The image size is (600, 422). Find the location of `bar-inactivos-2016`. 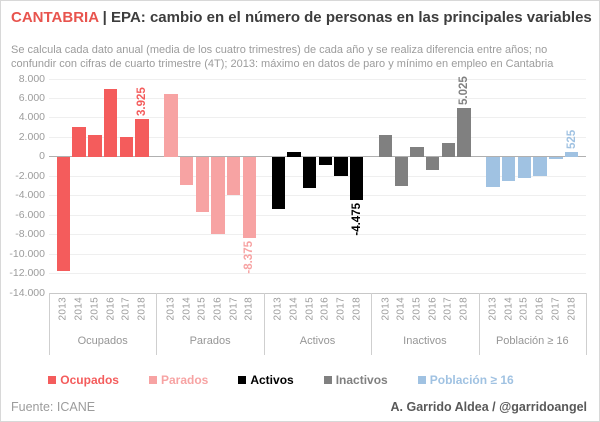

bar-inactivos-2016 is located at coordinates (433, 163).